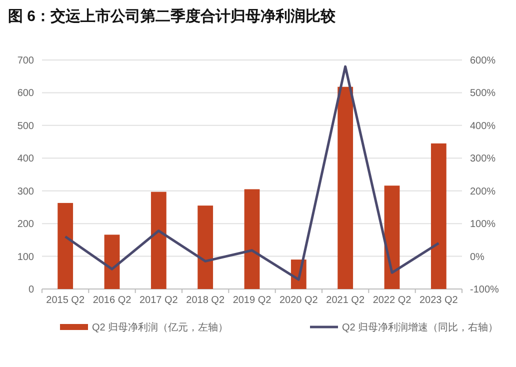  I want to click on legend-label: Q2 归母净利润（亿元，左轴）, so click(160, 328).